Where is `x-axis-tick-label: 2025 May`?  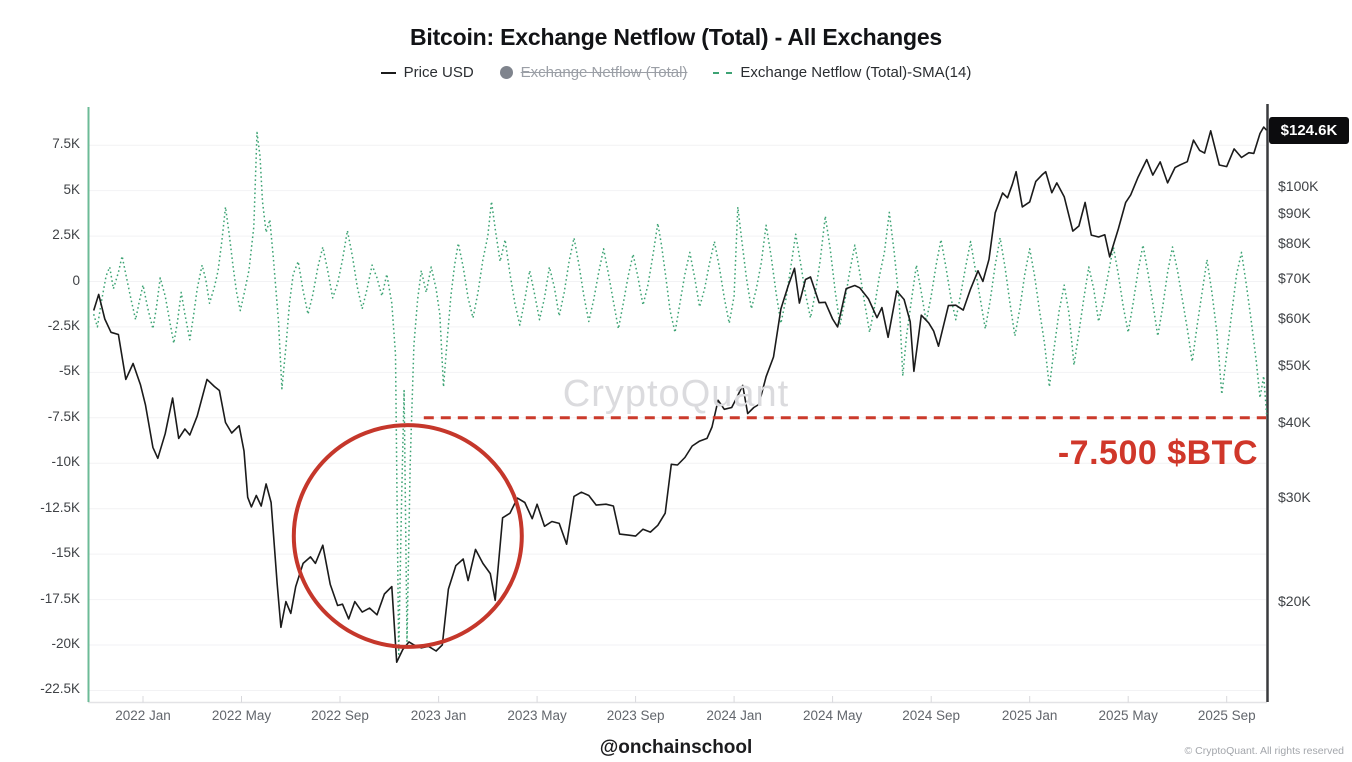
x-axis-tick-label: 2025 May is located at coordinates (1128, 715).